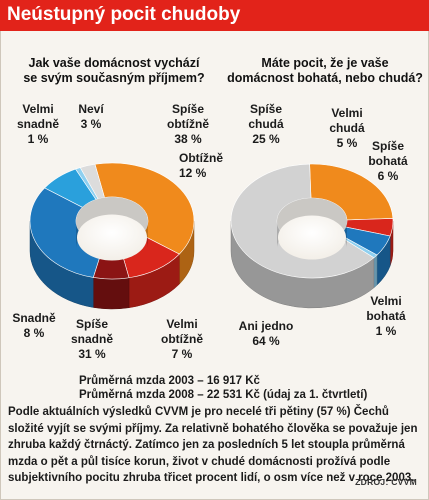 The height and width of the screenshot is (500, 429). Describe the element at coordinates (114, 78) in the screenshot. I see `chart1-title-line2: se svým současným příjmem?` at that location.